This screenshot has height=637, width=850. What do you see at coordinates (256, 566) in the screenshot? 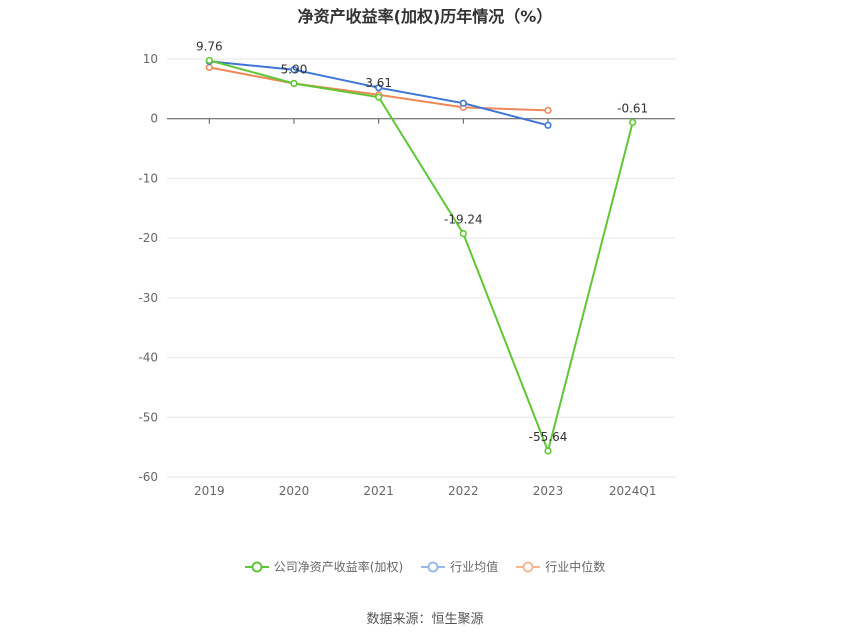
I see `legend-marker-company-roe` at bounding box center [256, 566].